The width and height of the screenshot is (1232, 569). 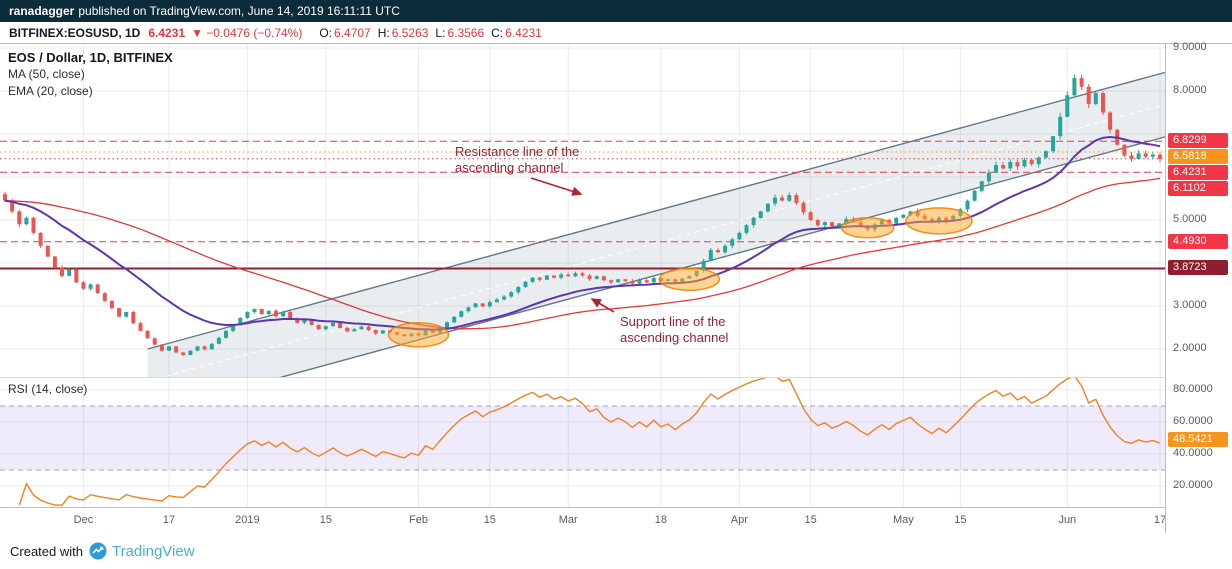 I want to click on price-level-badge: 6.4231, so click(x=1198, y=173).